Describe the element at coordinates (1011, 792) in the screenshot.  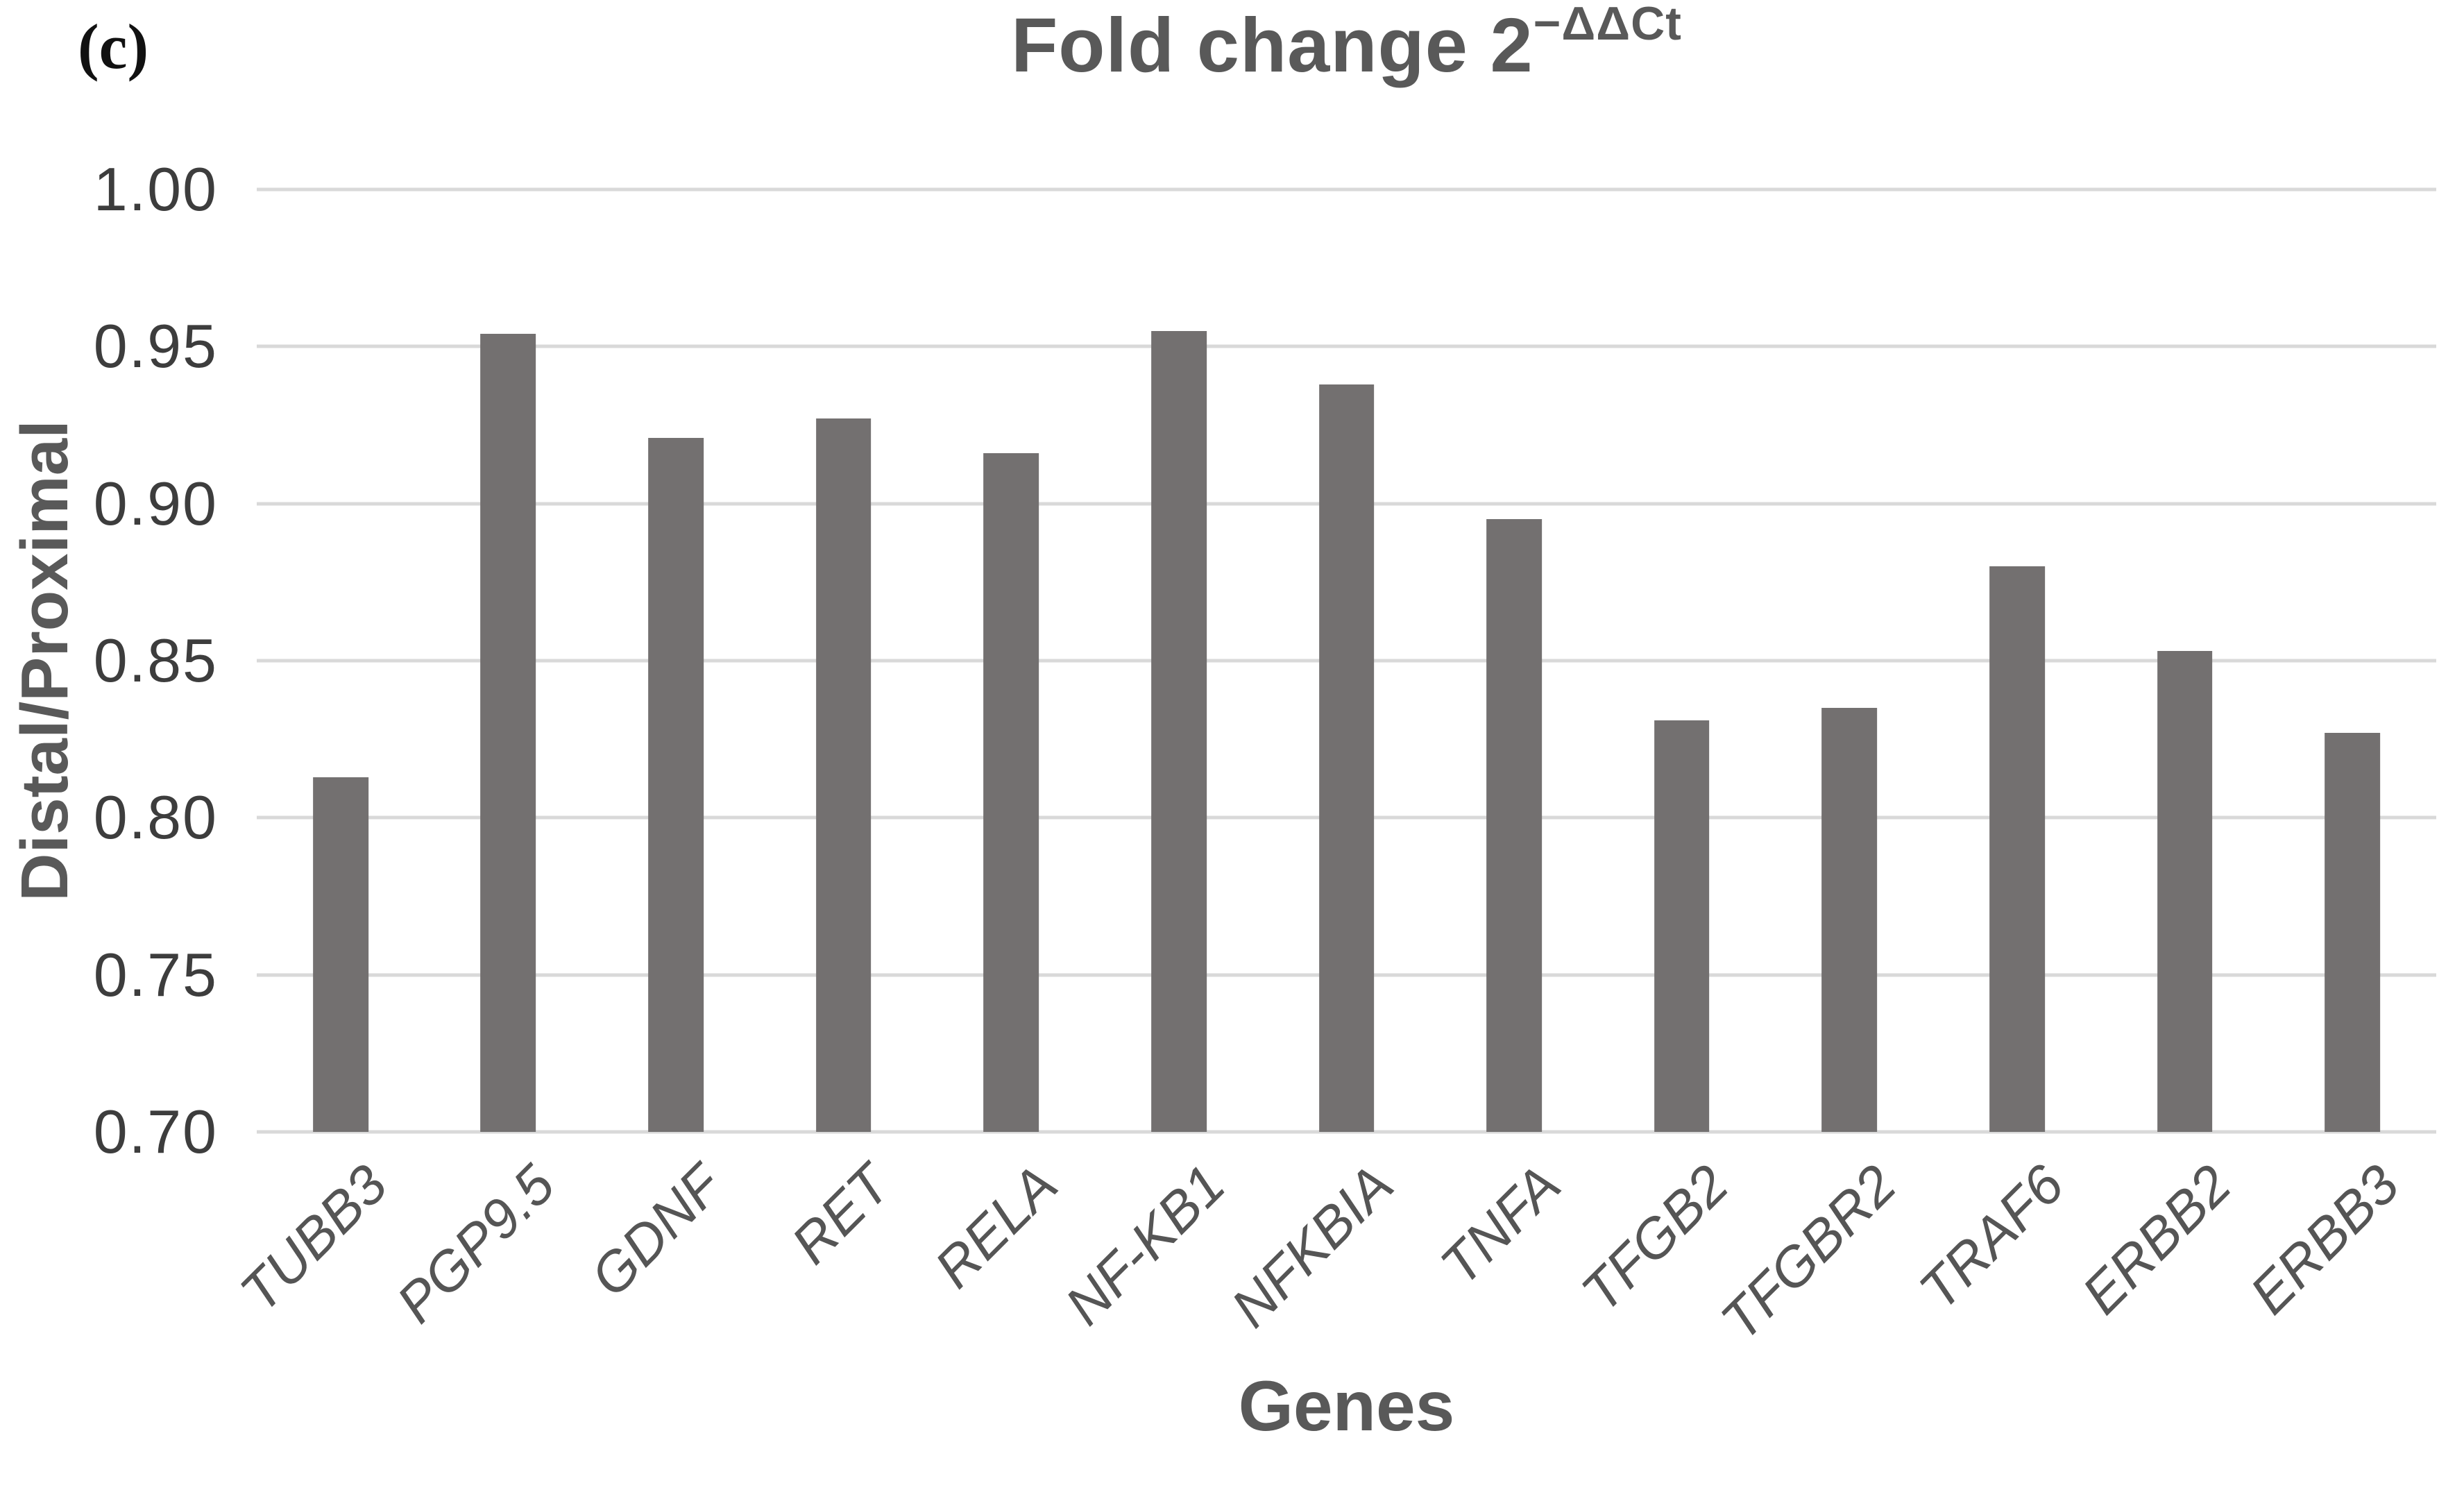
I see `bar-RELA` at that location.